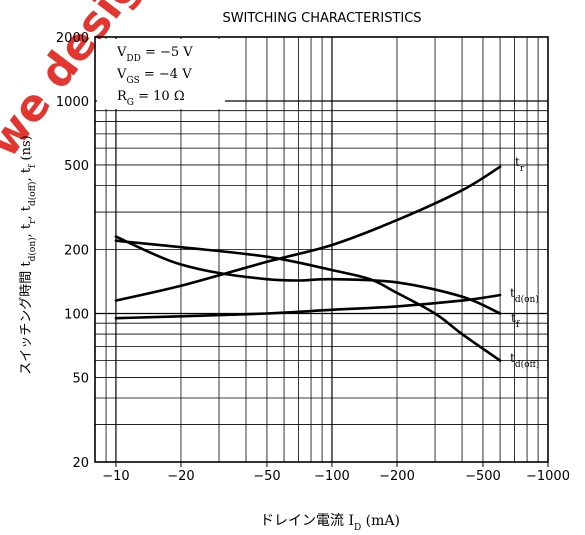 The width and height of the screenshot is (585, 535). What do you see at coordinates (524, 360) in the screenshot?
I see `series-label: td(off)` at bounding box center [524, 360].